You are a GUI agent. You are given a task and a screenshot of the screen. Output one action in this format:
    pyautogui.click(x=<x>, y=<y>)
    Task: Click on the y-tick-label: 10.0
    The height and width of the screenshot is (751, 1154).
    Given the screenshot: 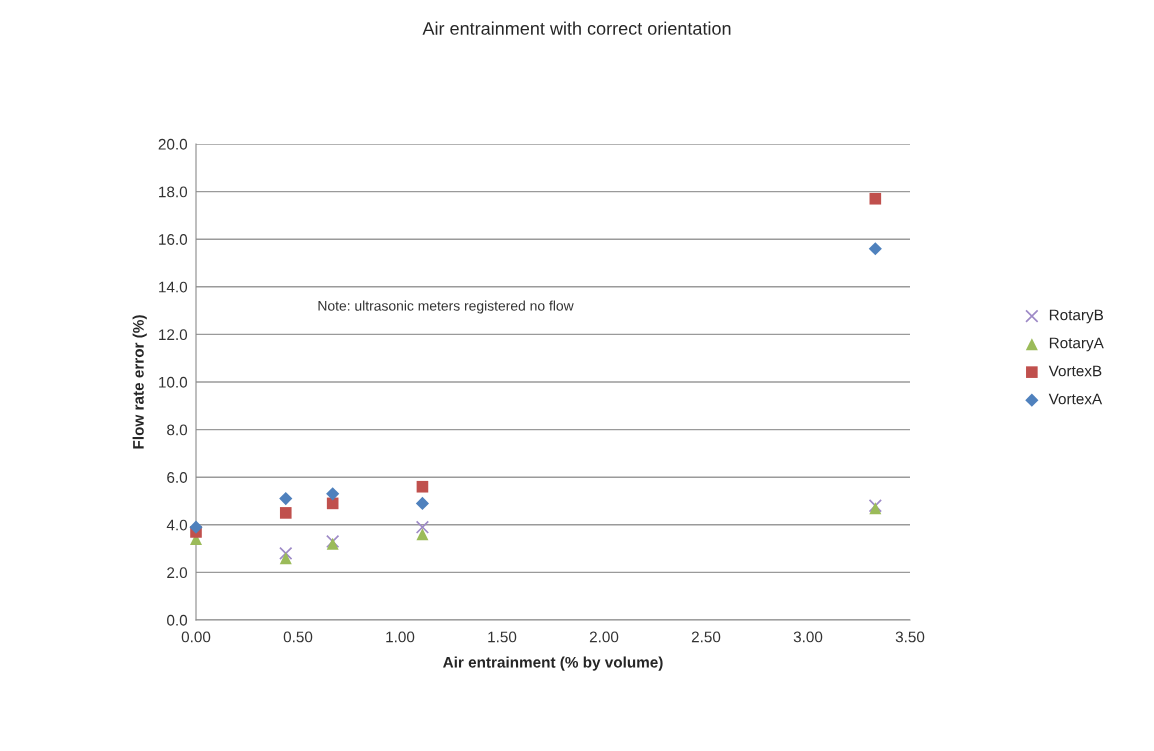 What is the action you would take?
    pyautogui.click(x=173, y=382)
    